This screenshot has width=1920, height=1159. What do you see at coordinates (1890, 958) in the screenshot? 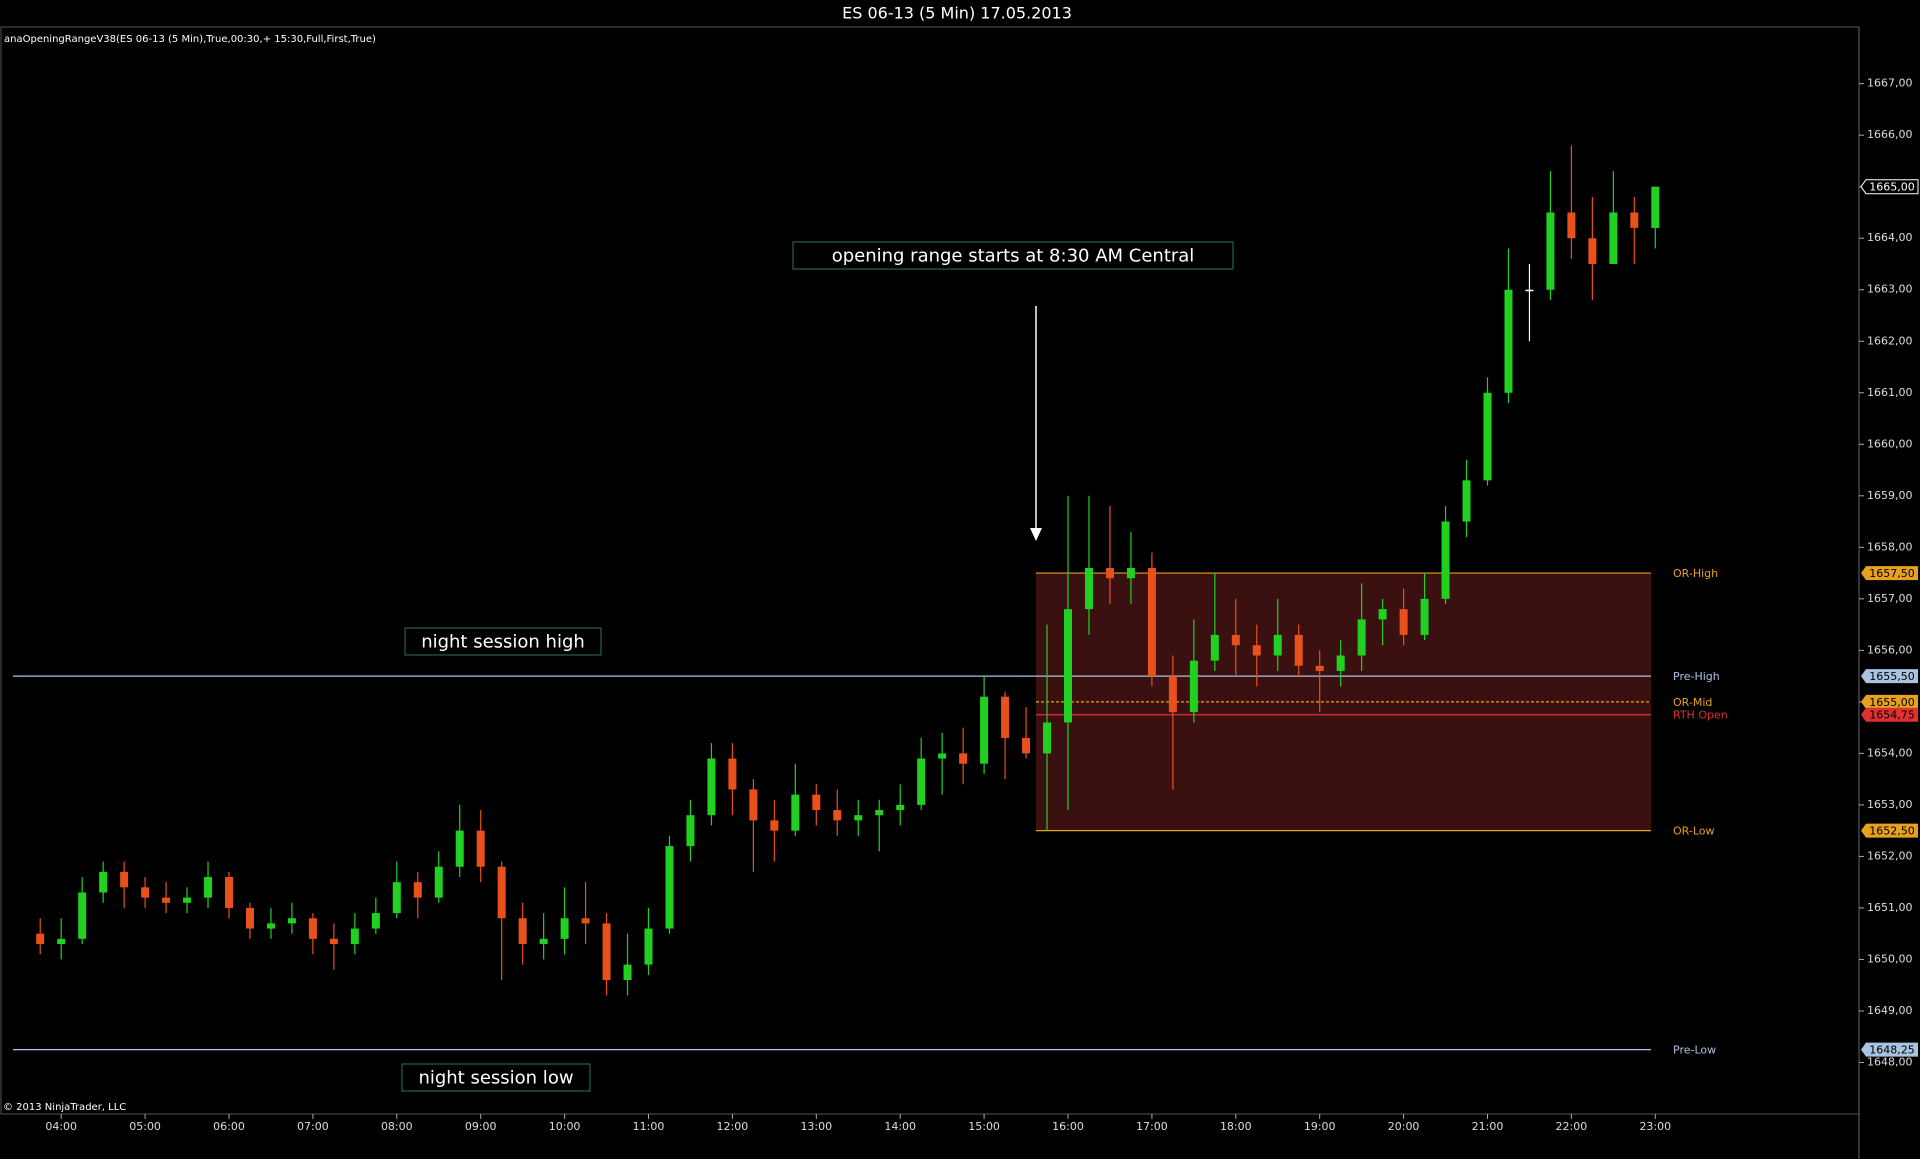
I see `y-tick-label: 1650,00` at bounding box center [1890, 958].